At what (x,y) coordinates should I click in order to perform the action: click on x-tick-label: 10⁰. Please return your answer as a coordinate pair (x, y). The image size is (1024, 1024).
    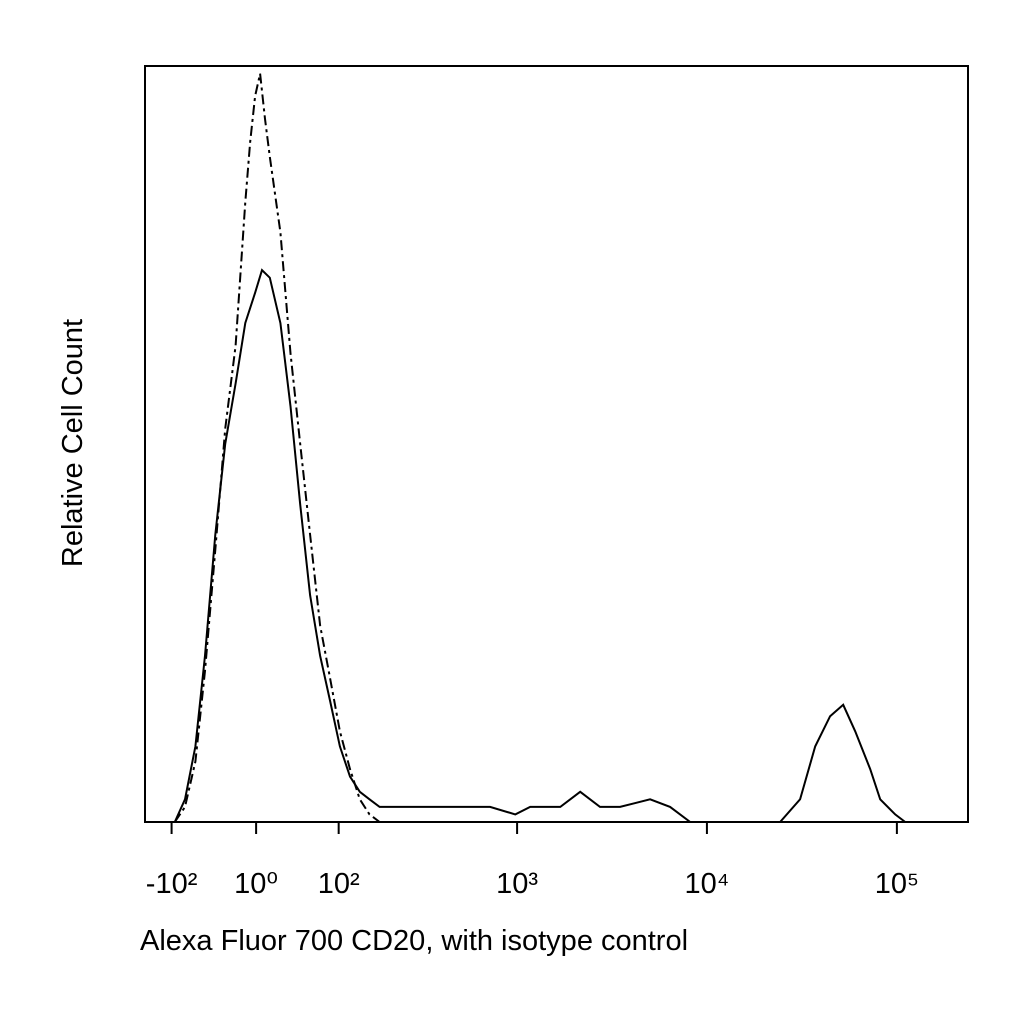
    Looking at the image, I should click on (256, 884).